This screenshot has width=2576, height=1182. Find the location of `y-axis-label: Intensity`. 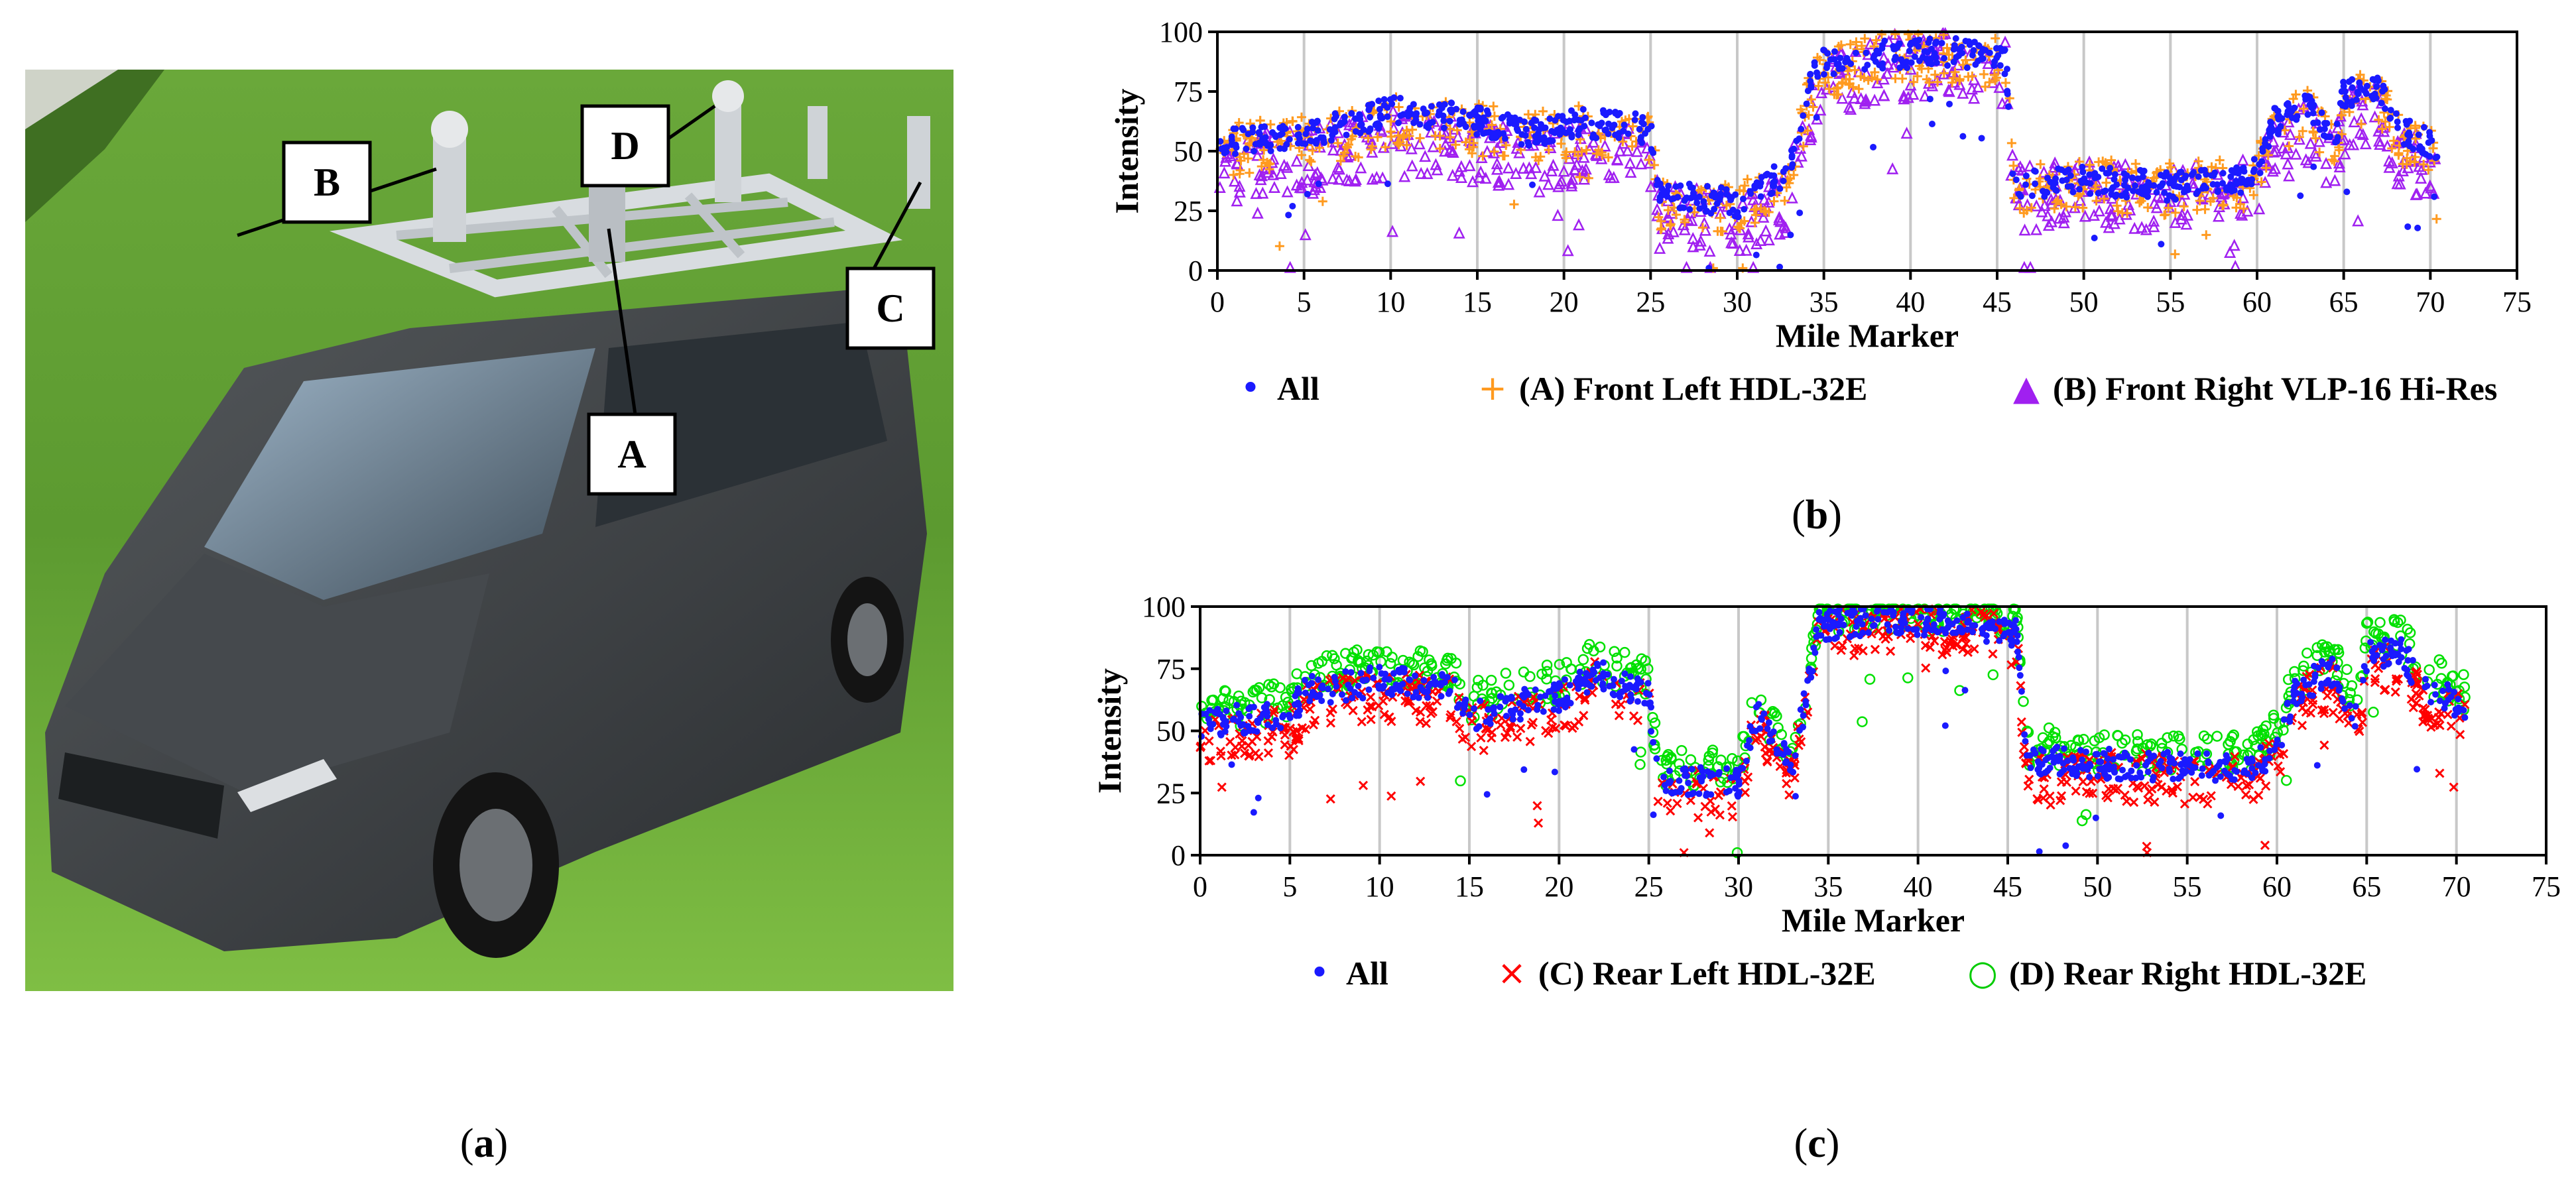

y-axis-label: Intensity is located at coordinates (1126, 151).